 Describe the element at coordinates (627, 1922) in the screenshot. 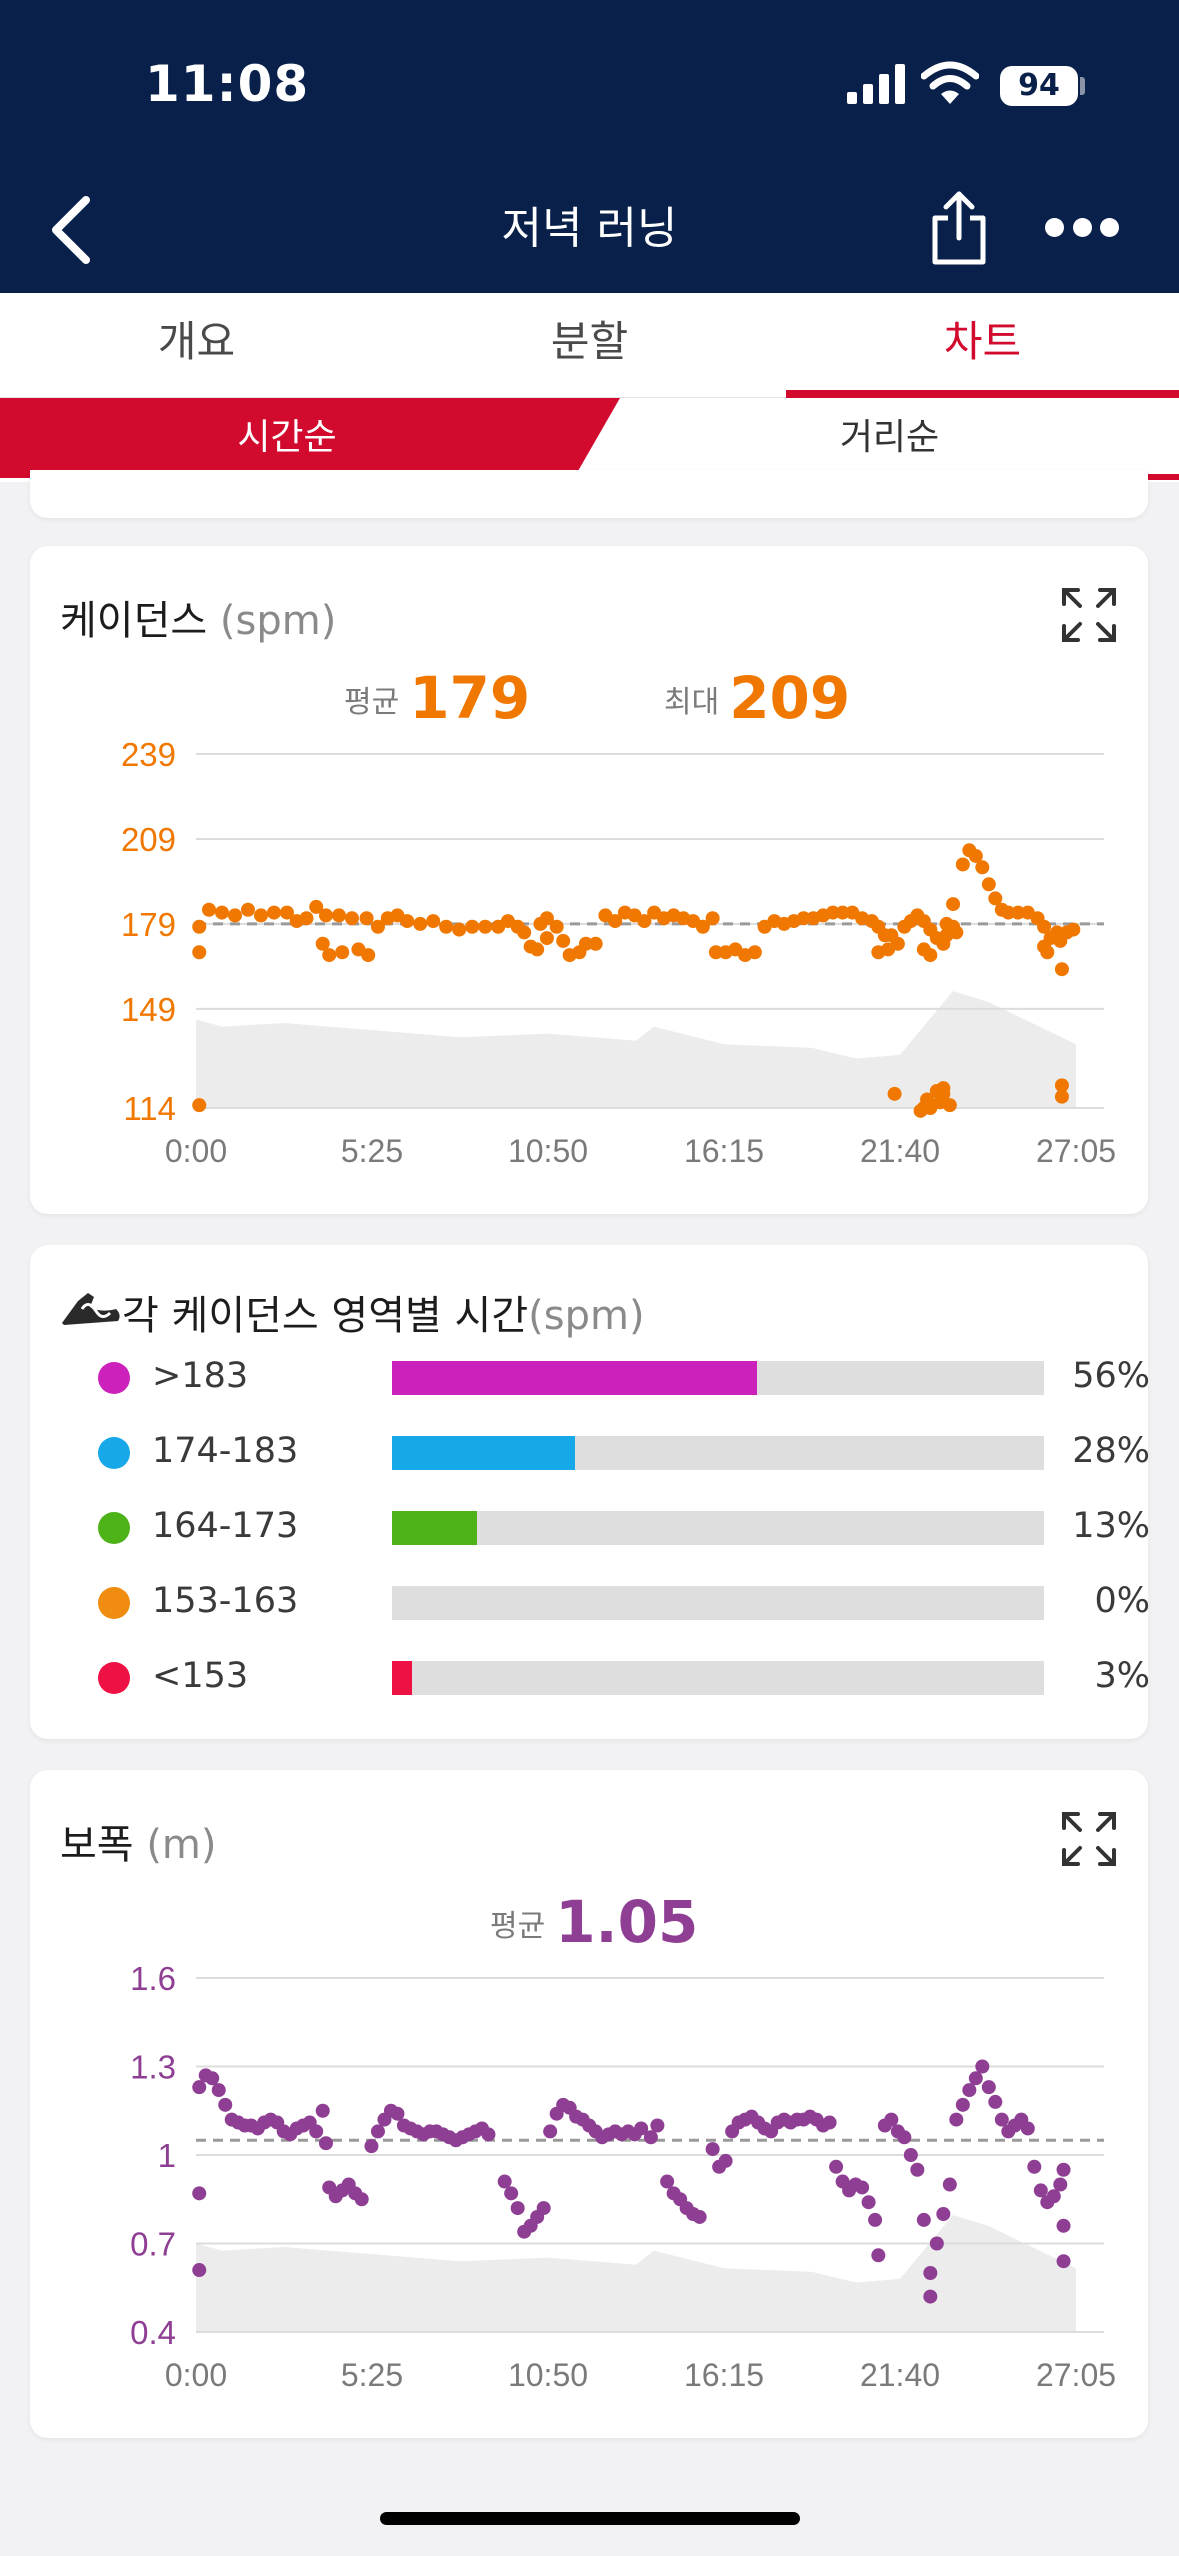

I see `stride-avg-value: 1.05` at that location.